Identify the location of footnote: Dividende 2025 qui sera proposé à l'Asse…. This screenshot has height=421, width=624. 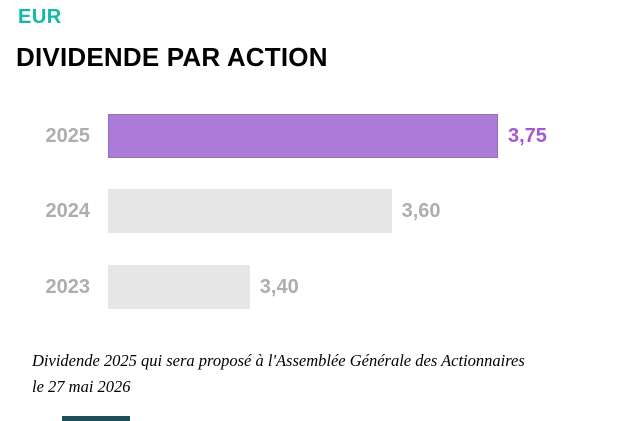
(312, 374).